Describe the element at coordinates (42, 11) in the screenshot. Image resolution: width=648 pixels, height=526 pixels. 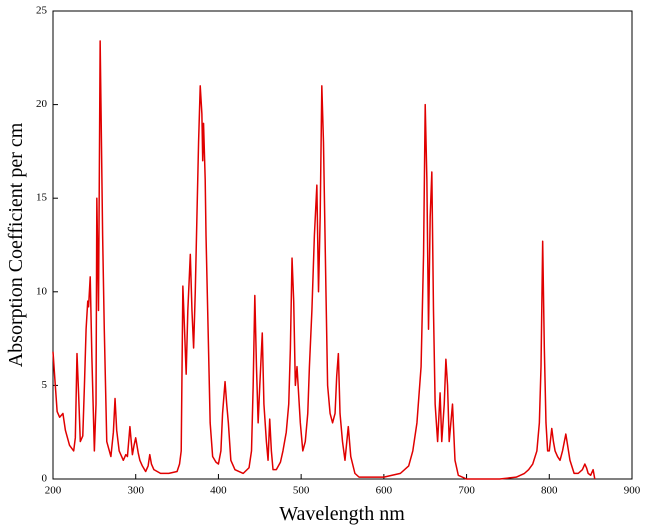
I see `y-tick-label: 25` at that location.